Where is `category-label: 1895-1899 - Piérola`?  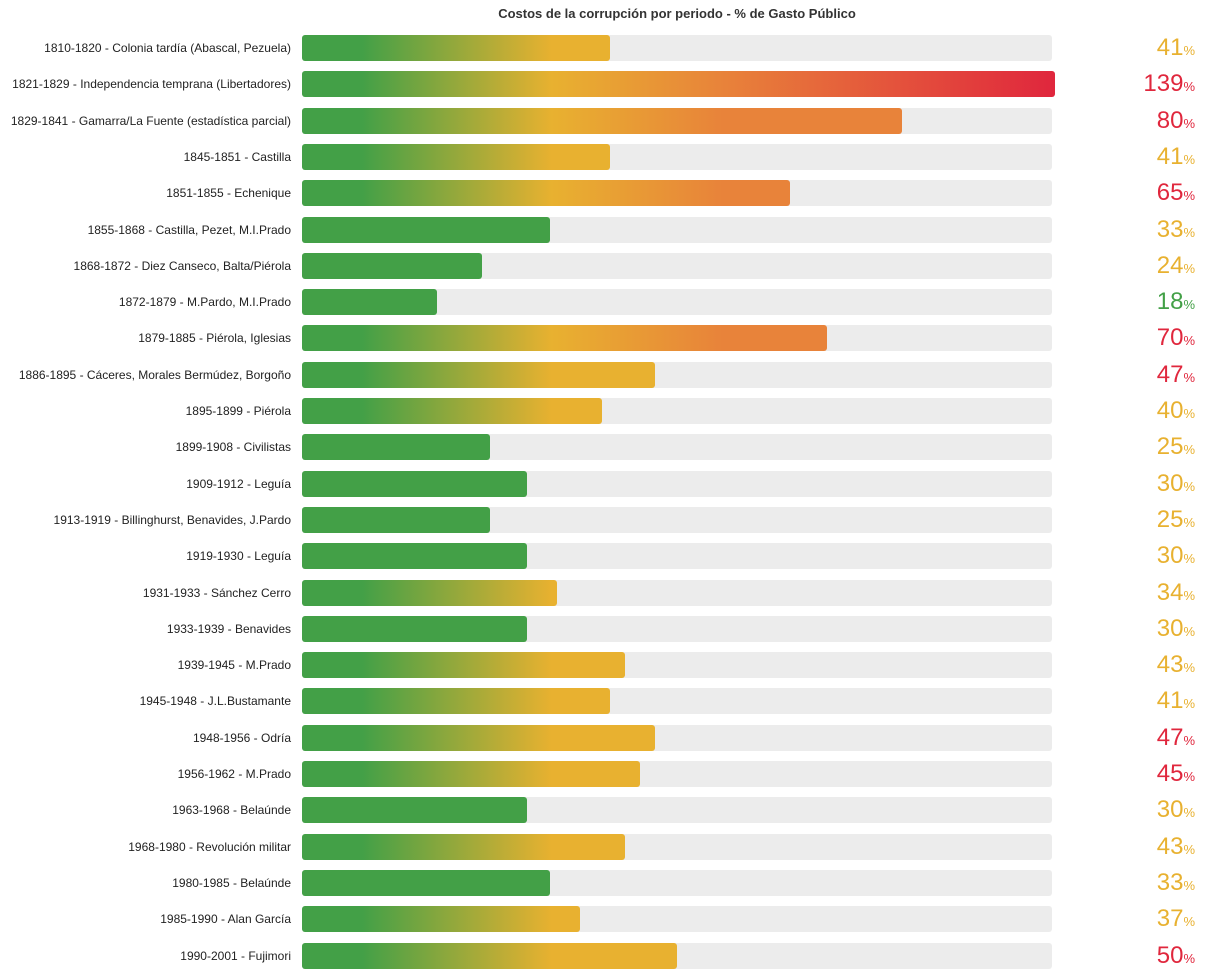 category-label: 1895-1899 - Piérola is located at coordinates (238, 411).